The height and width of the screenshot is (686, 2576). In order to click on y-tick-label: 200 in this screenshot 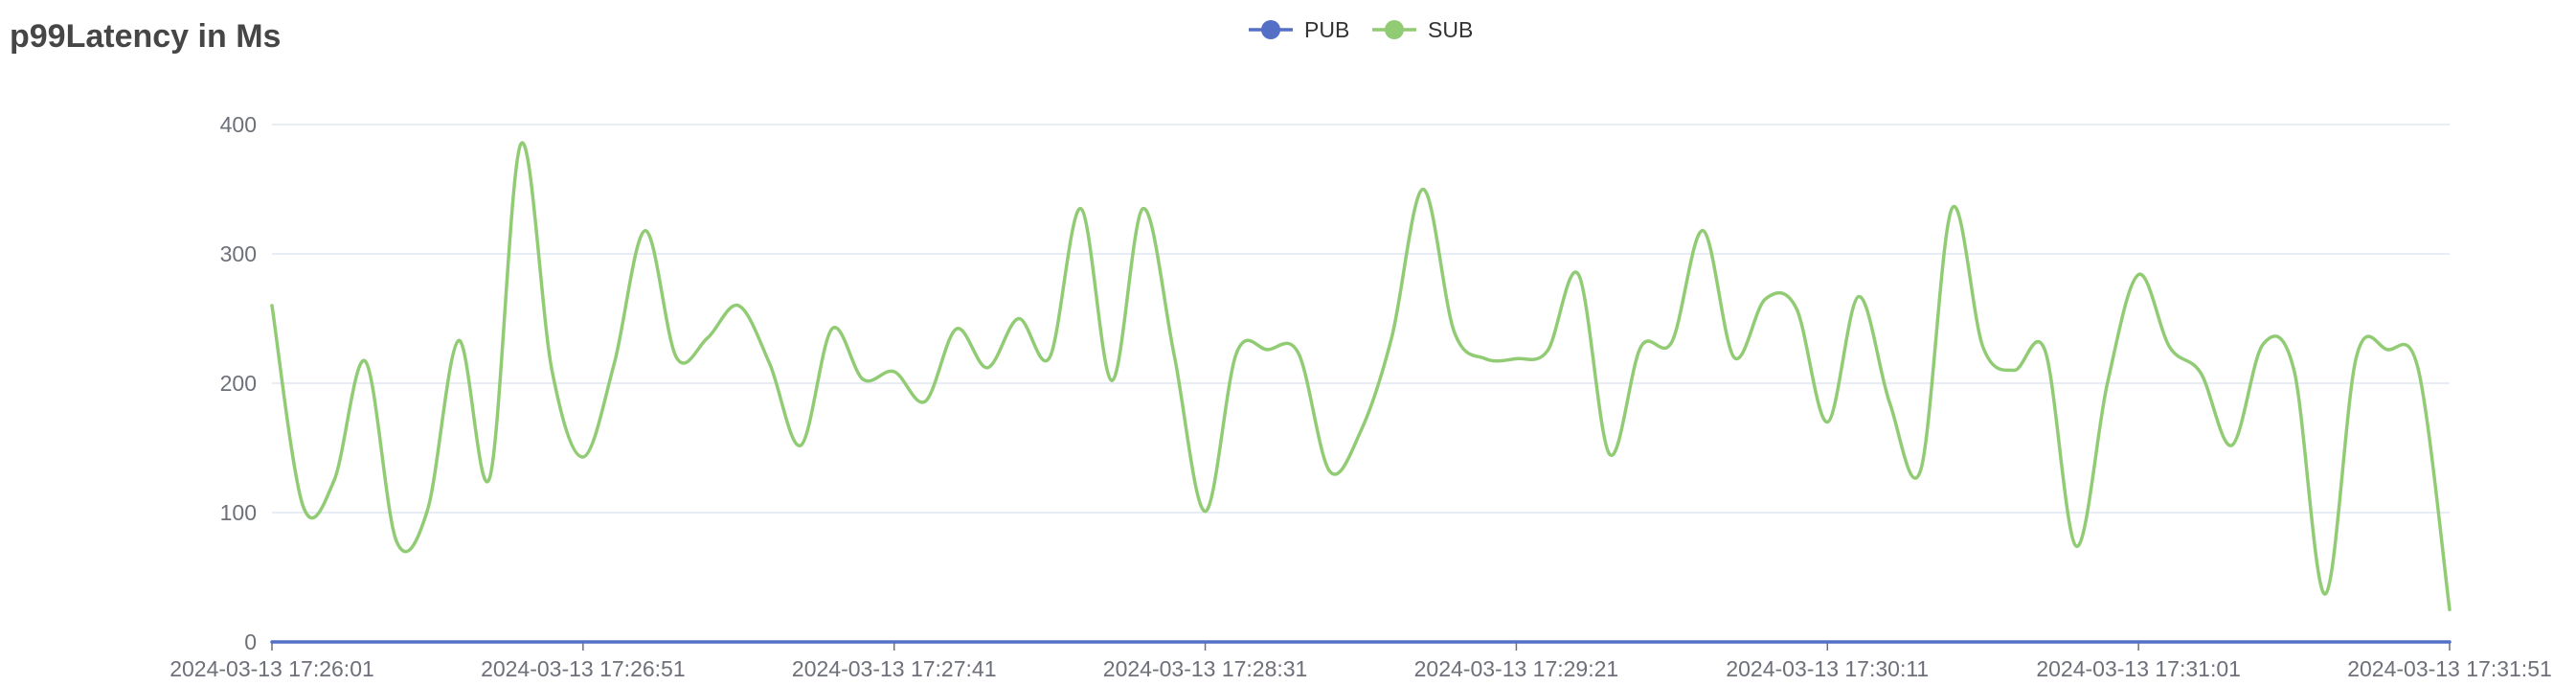, I will do `click(238, 383)`.